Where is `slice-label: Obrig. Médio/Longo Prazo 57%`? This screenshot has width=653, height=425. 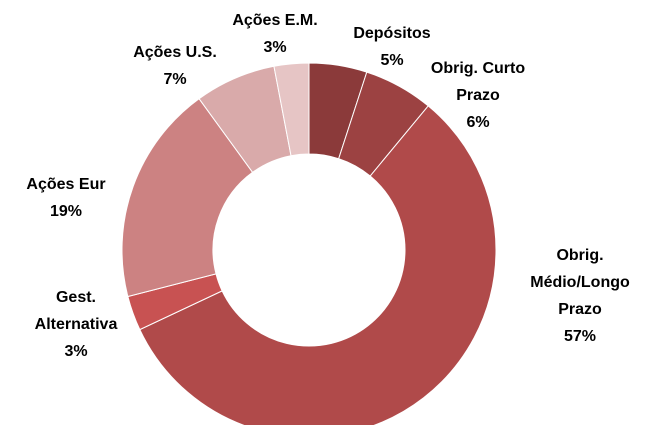 slice-label: Obrig. Médio/Longo Prazo 57% is located at coordinates (580, 296).